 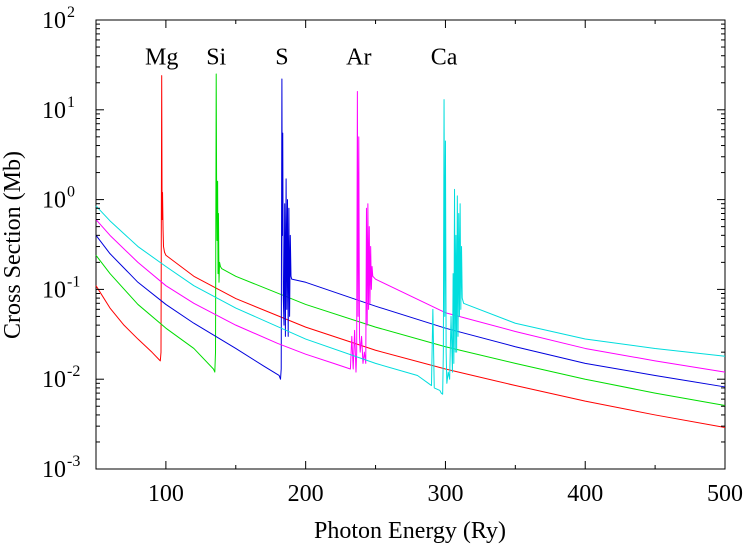 I want to click on annotation-ca: Ca, so click(x=444, y=58).